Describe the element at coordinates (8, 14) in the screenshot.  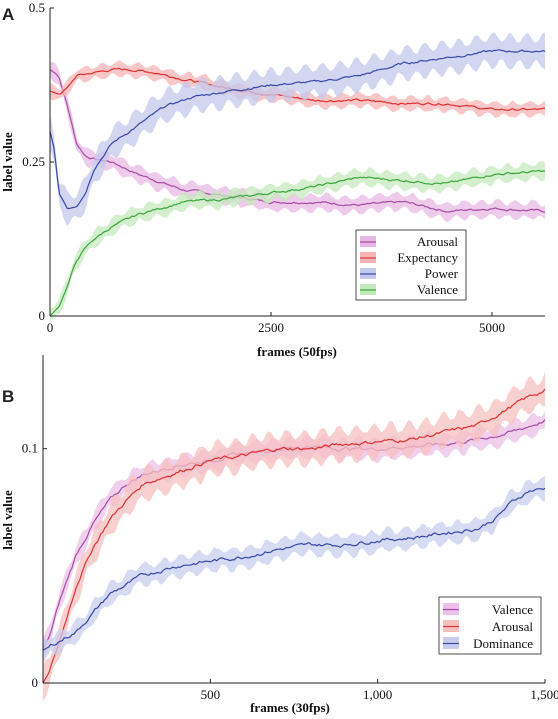
I see `panel-letter: A` at that location.